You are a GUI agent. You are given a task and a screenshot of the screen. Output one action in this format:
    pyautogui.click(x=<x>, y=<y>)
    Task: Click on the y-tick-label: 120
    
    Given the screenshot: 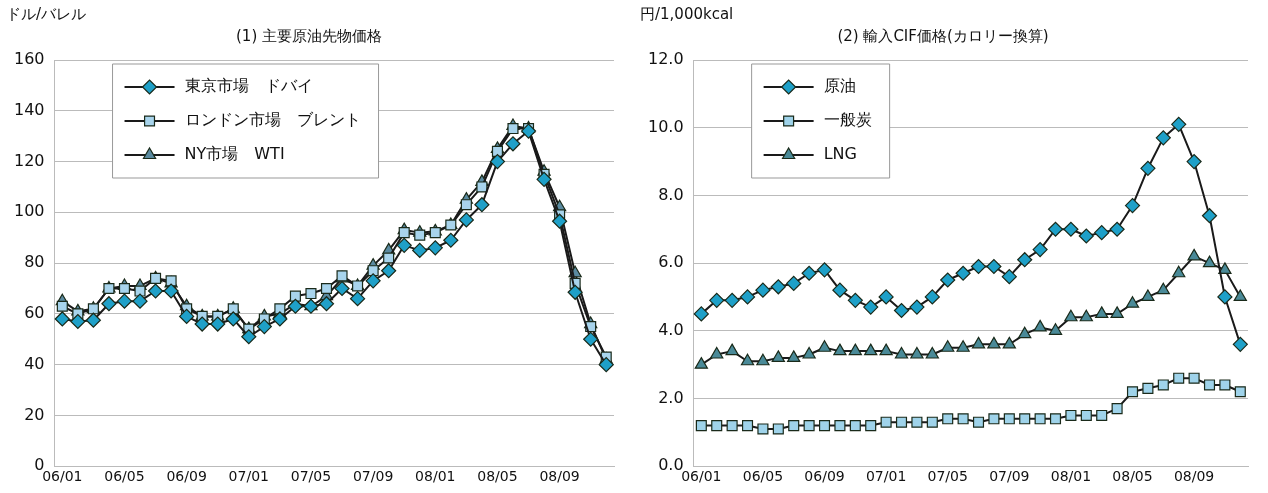 What is the action you would take?
    pyautogui.click(x=29, y=160)
    